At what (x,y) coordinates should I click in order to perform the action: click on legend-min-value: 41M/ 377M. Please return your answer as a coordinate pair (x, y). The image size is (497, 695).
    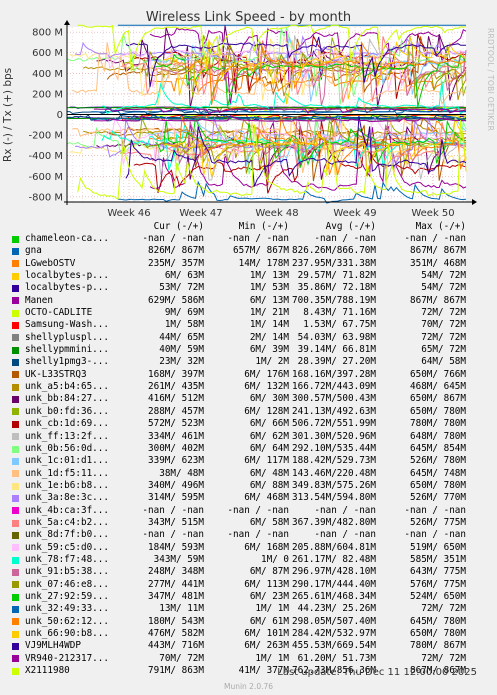
    Looking at the image, I should click on (263, 671).